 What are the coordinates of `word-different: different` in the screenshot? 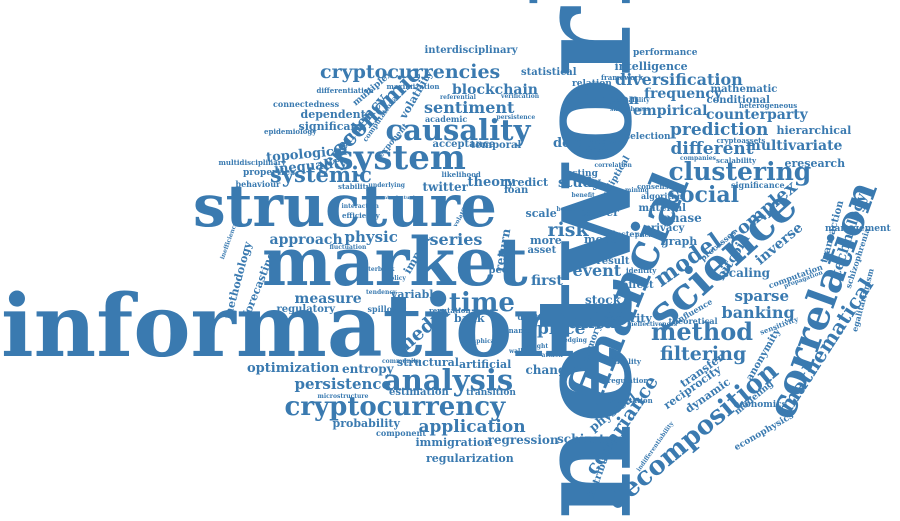 It's located at (712, 148).